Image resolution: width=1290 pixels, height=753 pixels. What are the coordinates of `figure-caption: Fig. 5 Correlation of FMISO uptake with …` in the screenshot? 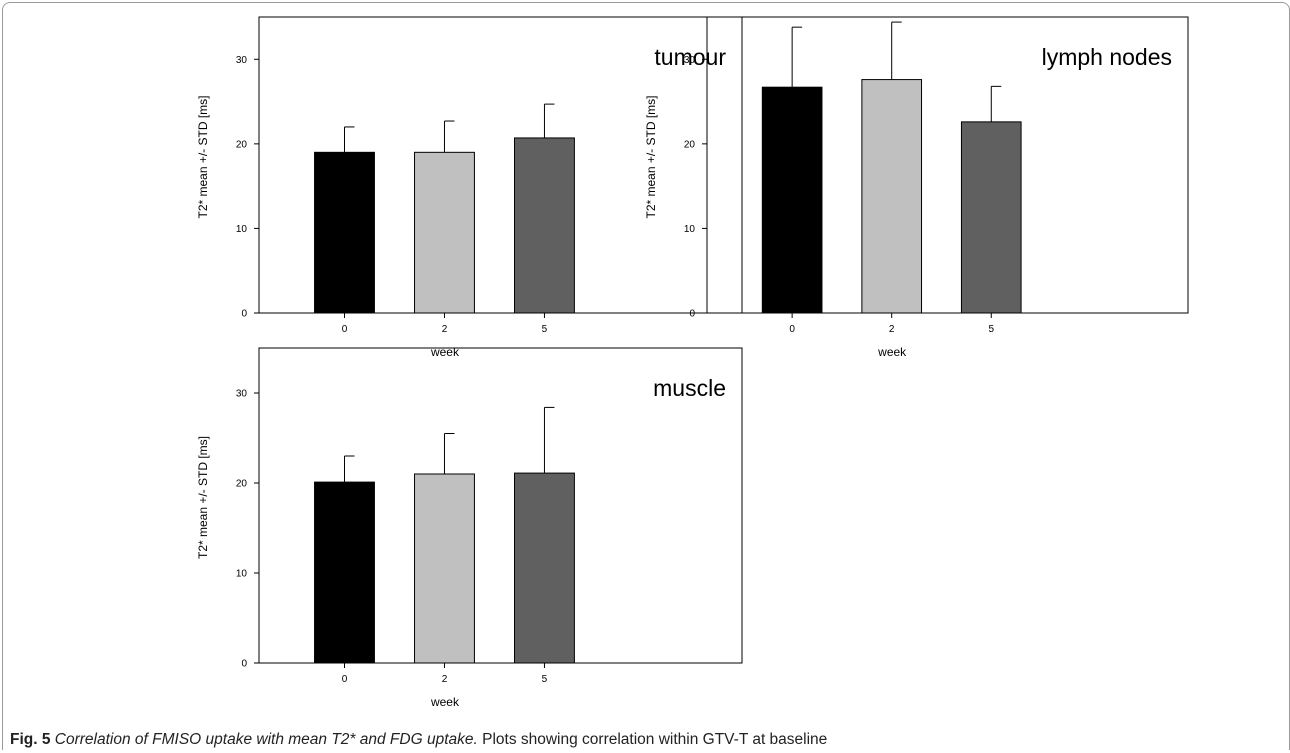 It's located at (418, 740).